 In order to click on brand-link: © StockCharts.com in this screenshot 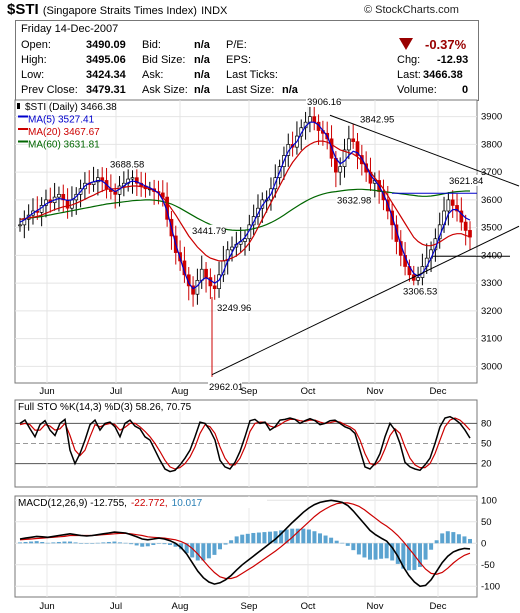, I will do `click(411, 10)`.